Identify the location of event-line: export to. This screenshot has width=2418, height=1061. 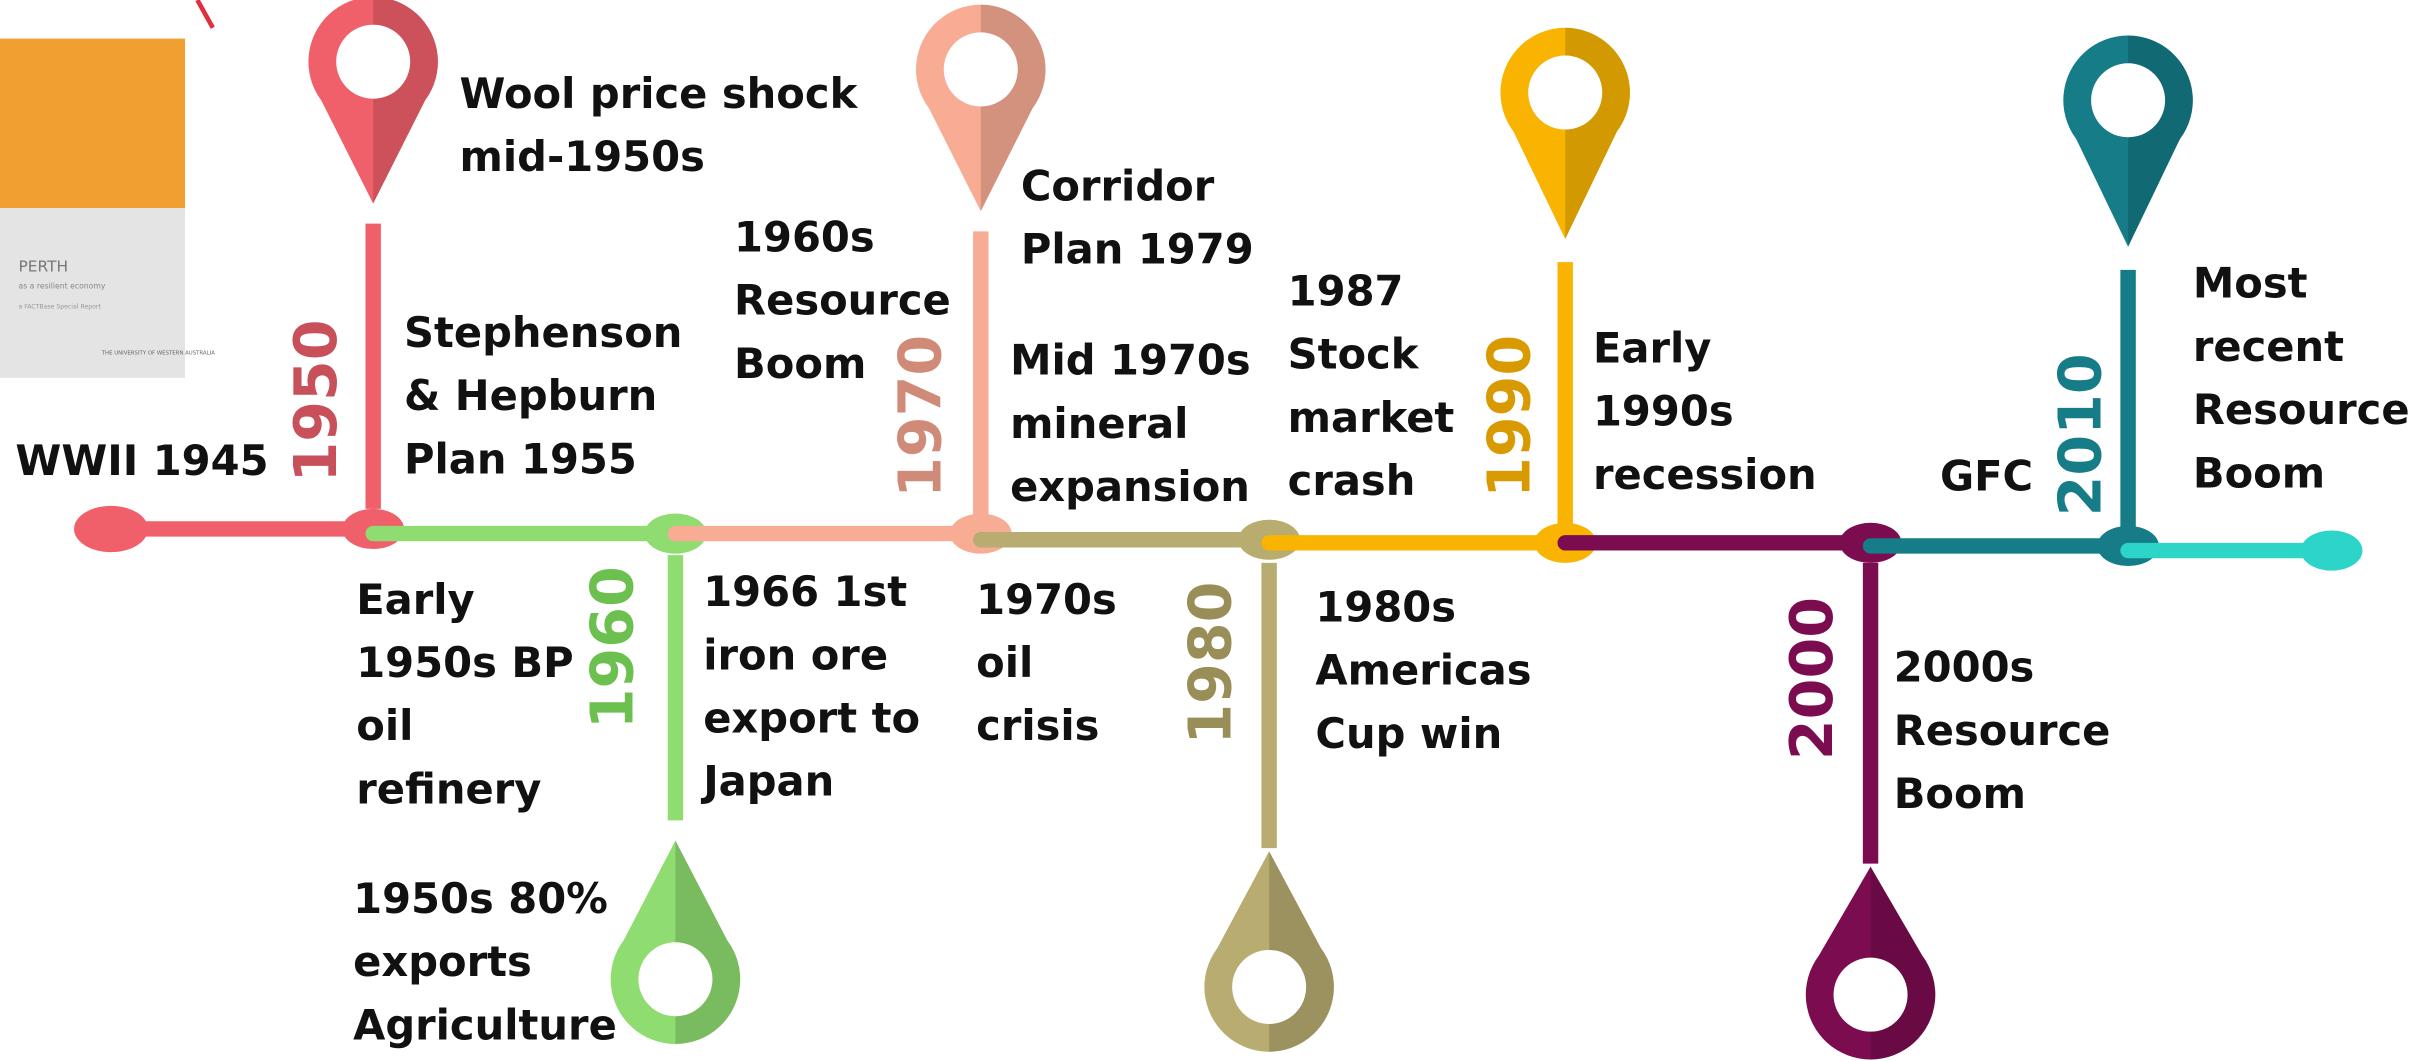
(811, 718).